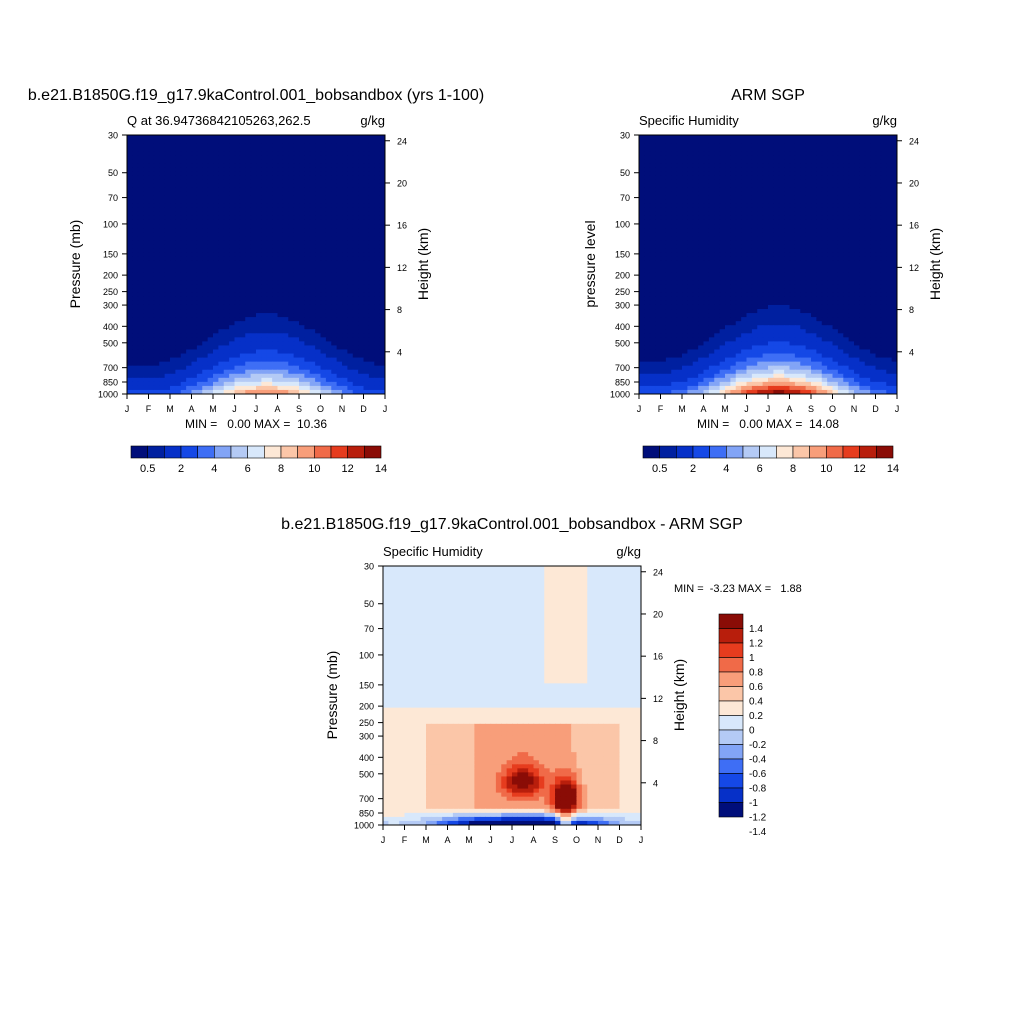 The width and height of the screenshot is (1024, 1024). What do you see at coordinates (110, 224) in the screenshot?
I see `y-tick-label: 100` at bounding box center [110, 224].